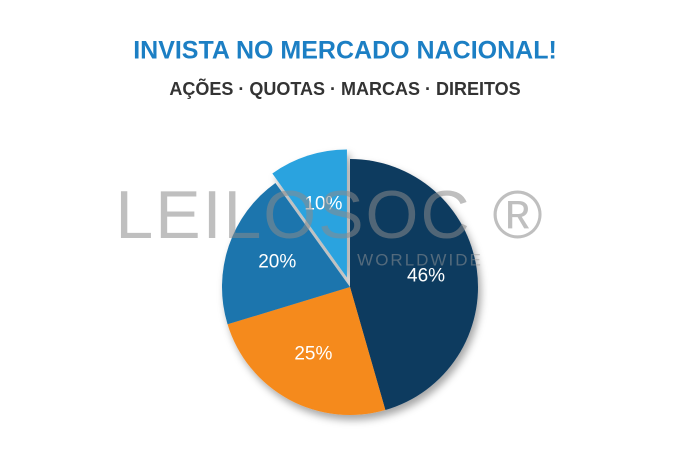 This screenshot has width=690, height=460. I want to click on chart-title: INVISTA NO MERCADO NACIONAL!, so click(345, 51).